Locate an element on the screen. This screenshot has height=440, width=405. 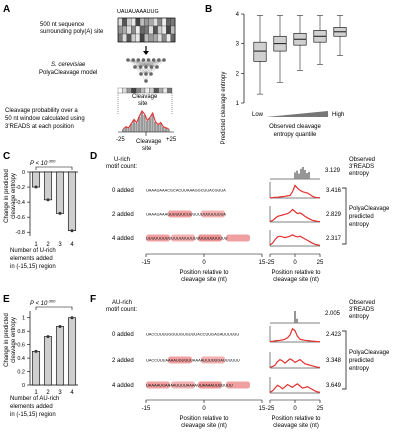
d-plot-tick-label: 0 is located at coordinates (295, 263).